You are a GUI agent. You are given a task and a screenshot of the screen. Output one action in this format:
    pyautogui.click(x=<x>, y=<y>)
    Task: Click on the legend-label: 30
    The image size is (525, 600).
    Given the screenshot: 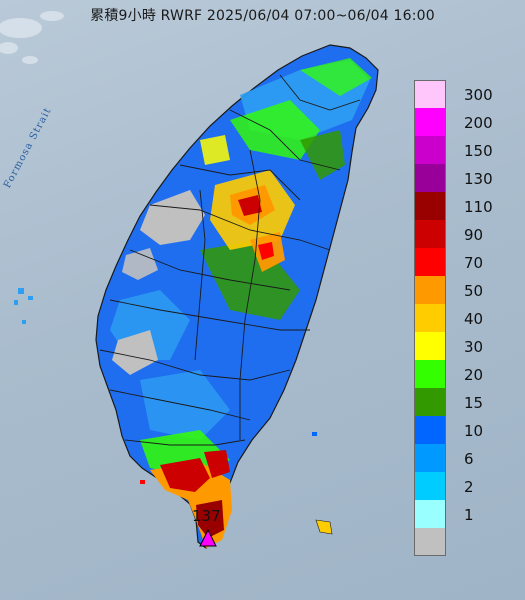 What is the action you would take?
    pyautogui.click(x=474, y=347)
    